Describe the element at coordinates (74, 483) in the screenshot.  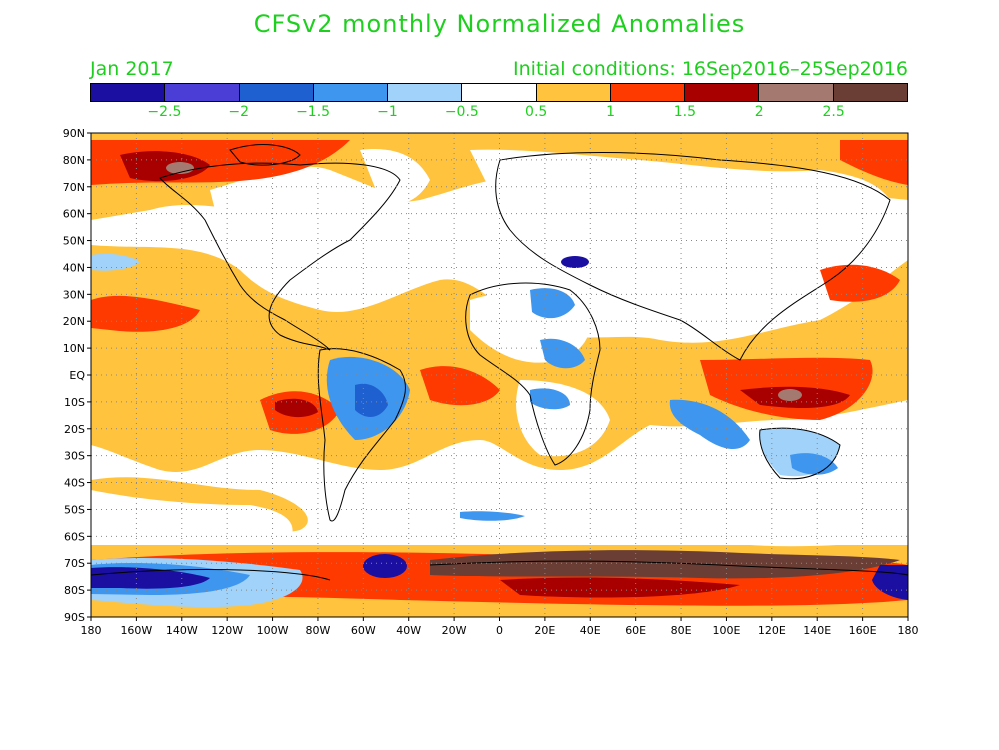
I see `lat-label: 40S` at that location.